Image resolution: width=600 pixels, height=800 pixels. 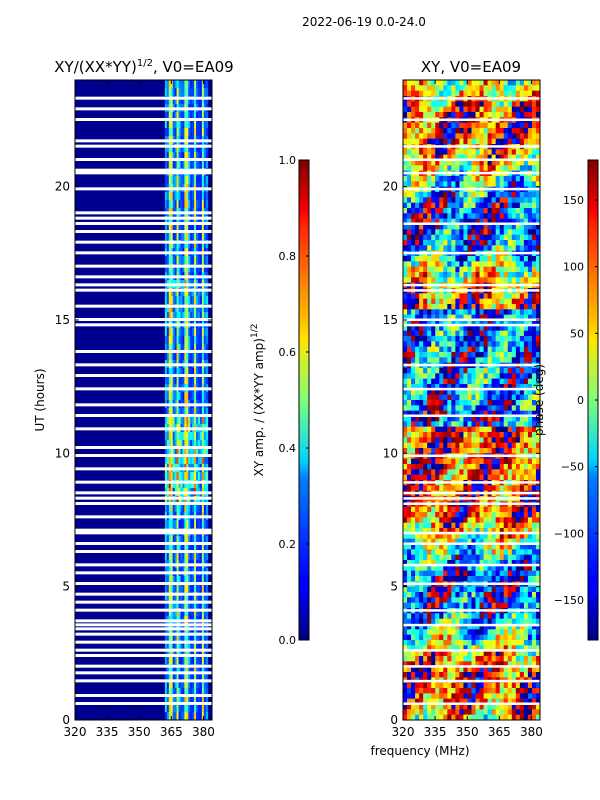 What do you see at coordinates (288, 160) in the screenshot?
I see `colorbar-tick-label: 1.0` at bounding box center [288, 160].